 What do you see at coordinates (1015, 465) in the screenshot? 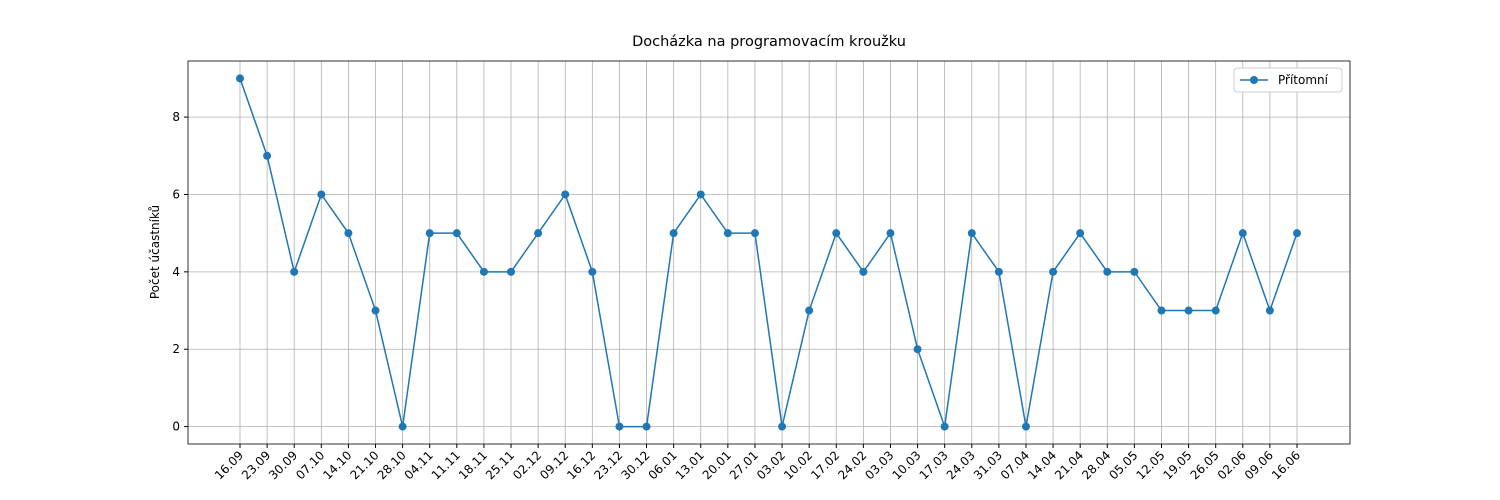
I see `x-tick-label: 07.04` at bounding box center [1015, 465].